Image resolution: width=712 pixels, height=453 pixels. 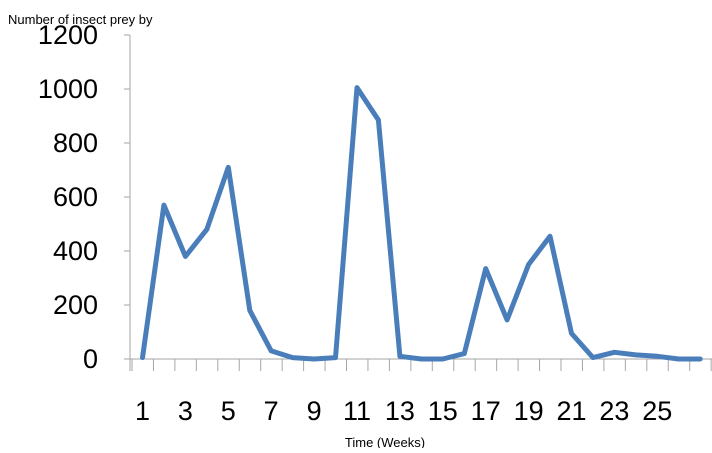 What do you see at coordinates (443, 411) in the screenshot?
I see `x-tick-label: 15` at bounding box center [443, 411].